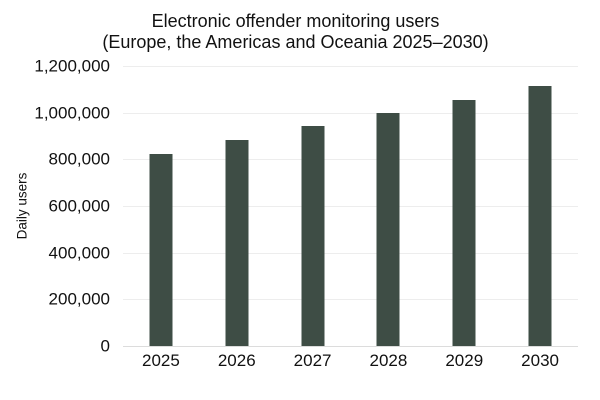 The image size is (600, 400). What do you see at coordinates (79, 299) in the screenshot?
I see `y-tick-label: 200,000` at bounding box center [79, 299].